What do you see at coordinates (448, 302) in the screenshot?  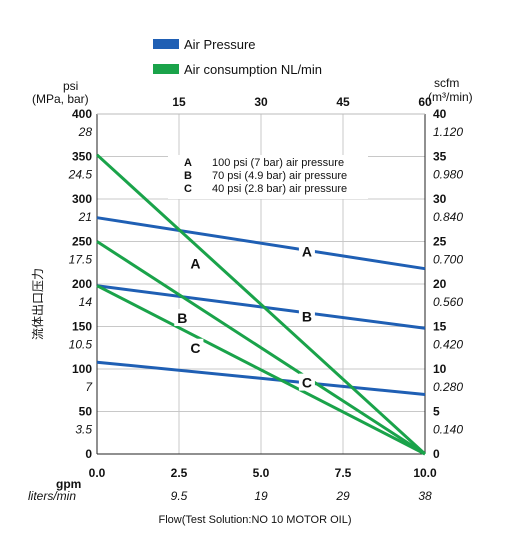 I see `y2-tick-m3: 0.560` at bounding box center [448, 302].